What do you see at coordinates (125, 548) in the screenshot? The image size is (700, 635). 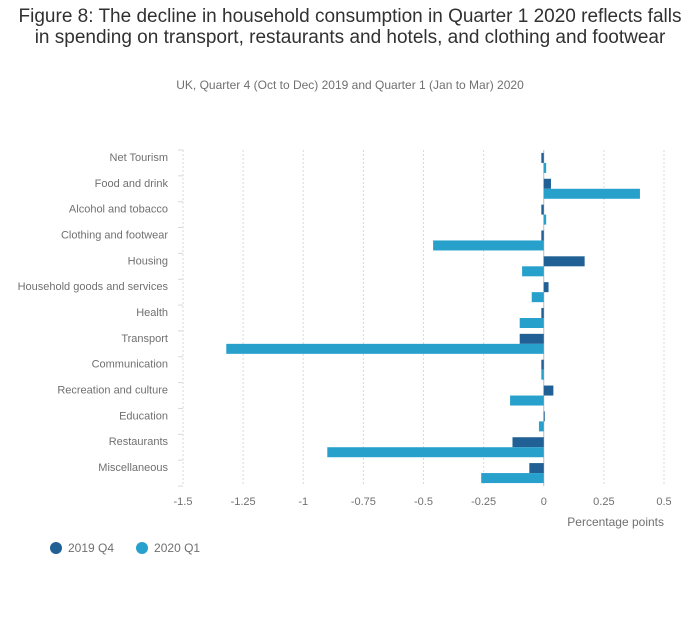 I see `legend: 2019 Q4 2020 Q1` at bounding box center [125, 548].